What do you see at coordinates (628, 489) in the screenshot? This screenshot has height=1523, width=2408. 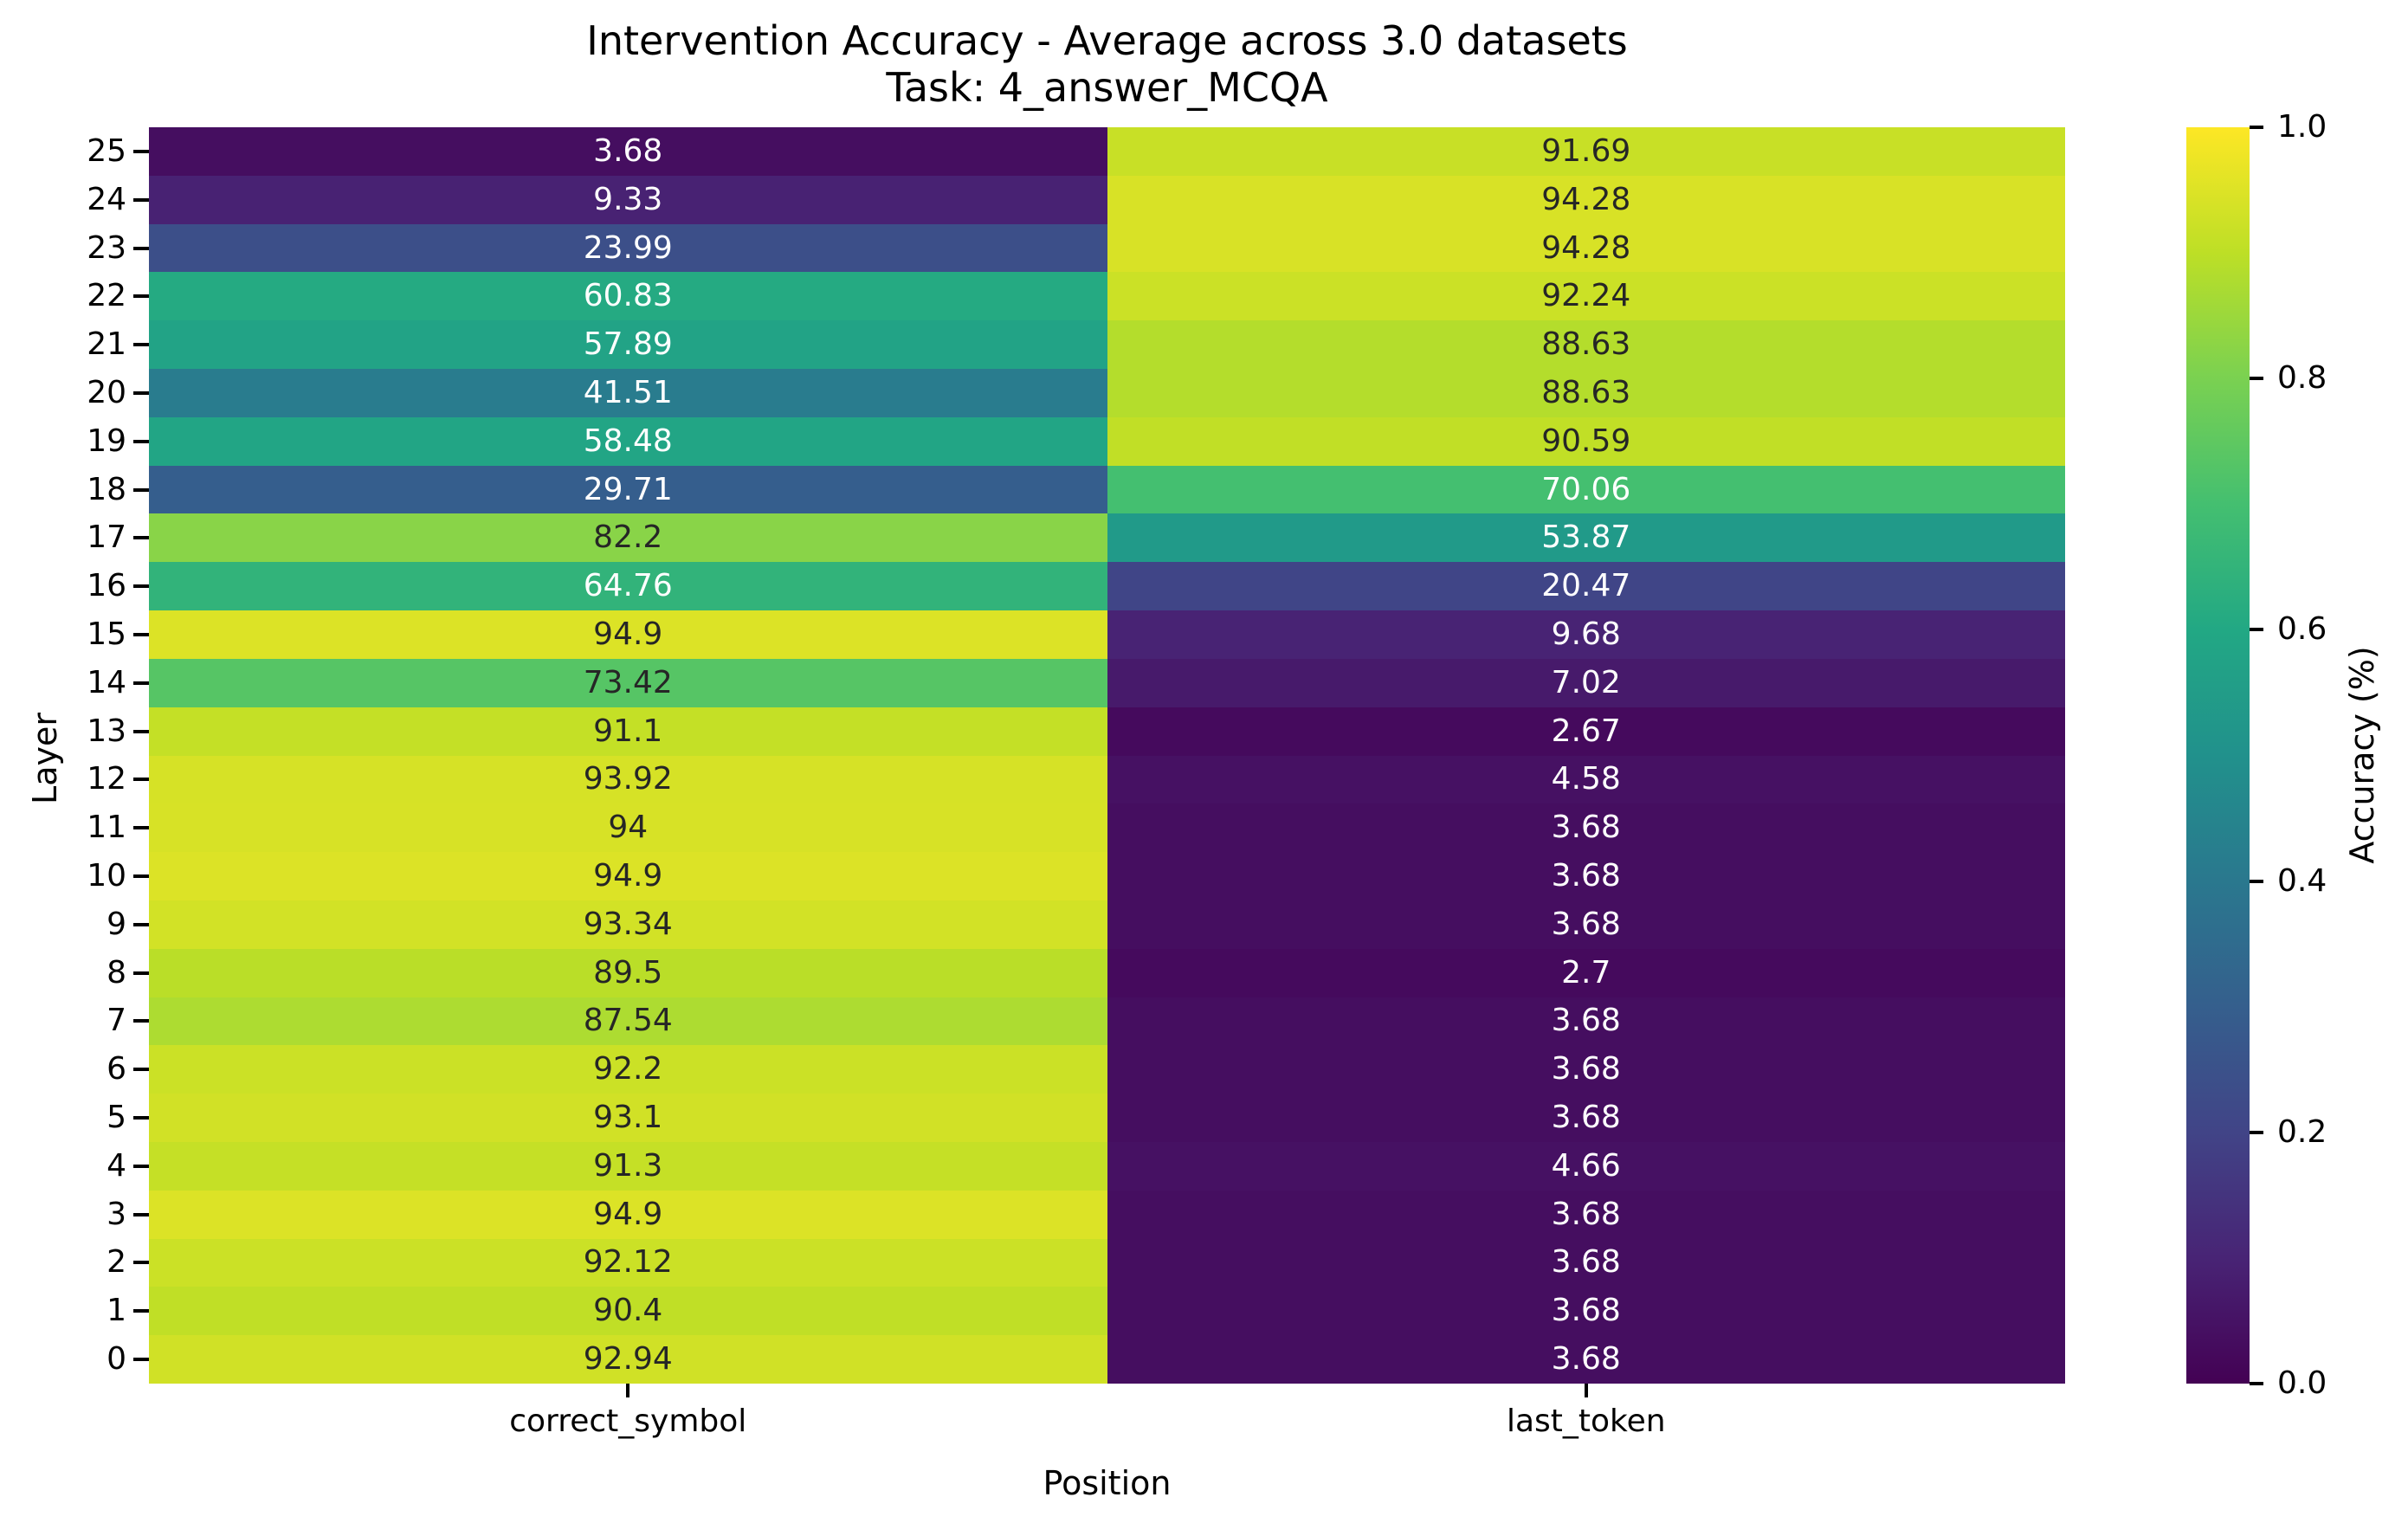 I see `heatmap-cell: 29.71` at bounding box center [628, 489].